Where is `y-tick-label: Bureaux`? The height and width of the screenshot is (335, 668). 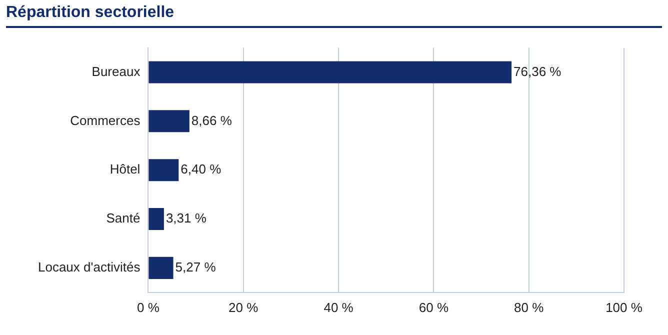 y-tick-label: Bureaux is located at coordinates (116, 71).